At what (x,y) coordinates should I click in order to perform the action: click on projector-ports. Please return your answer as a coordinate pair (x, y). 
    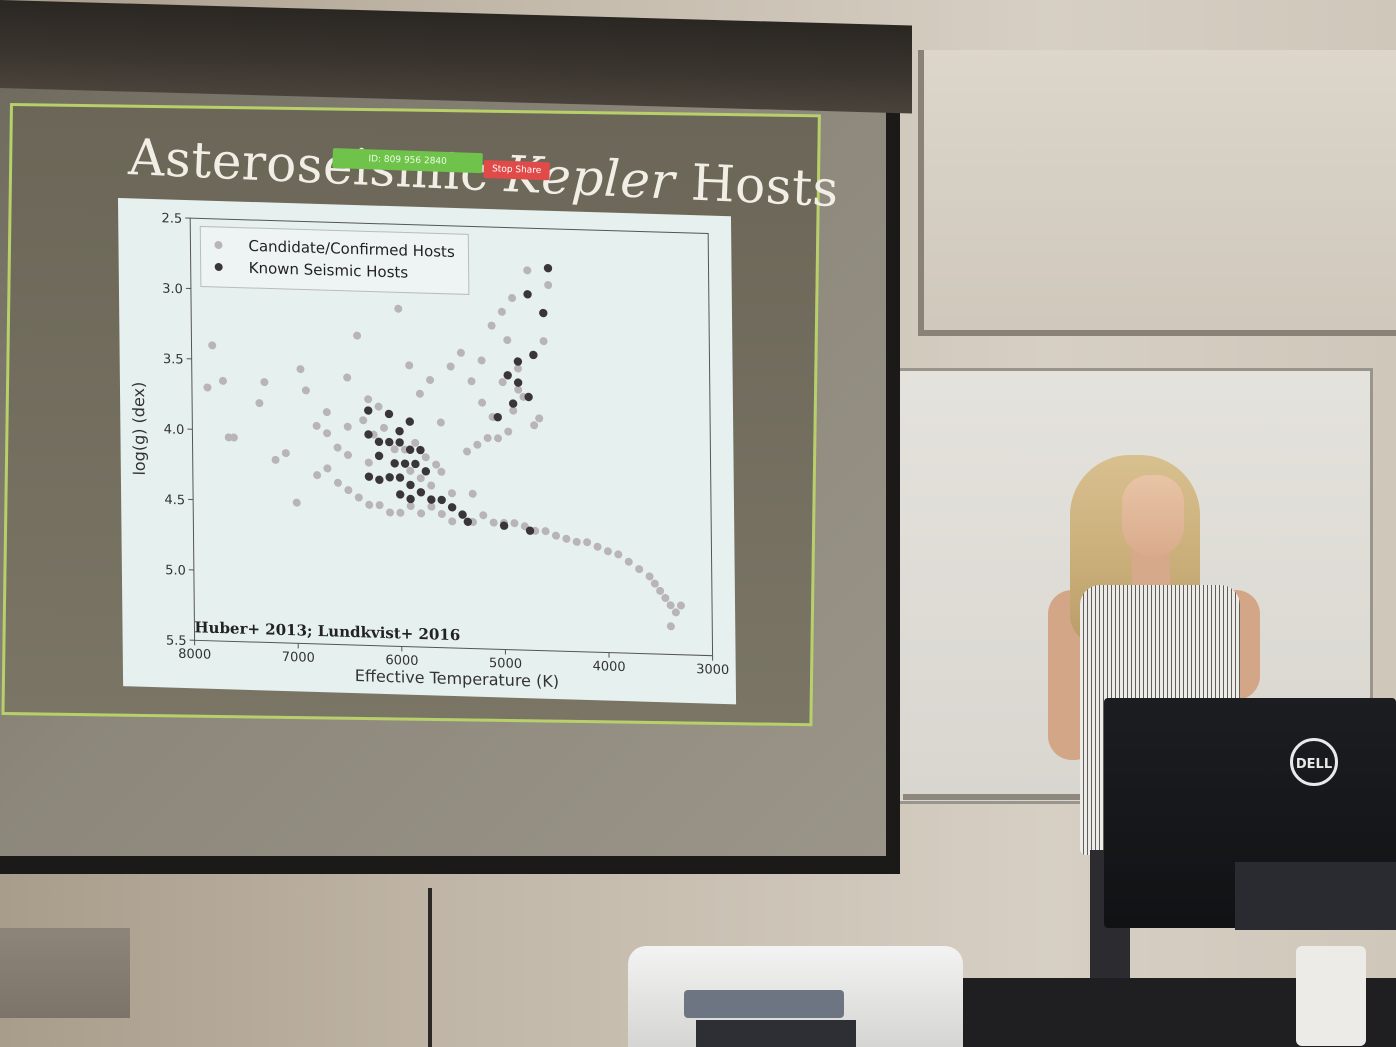
    Looking at the image, I should click on (776, 1033).